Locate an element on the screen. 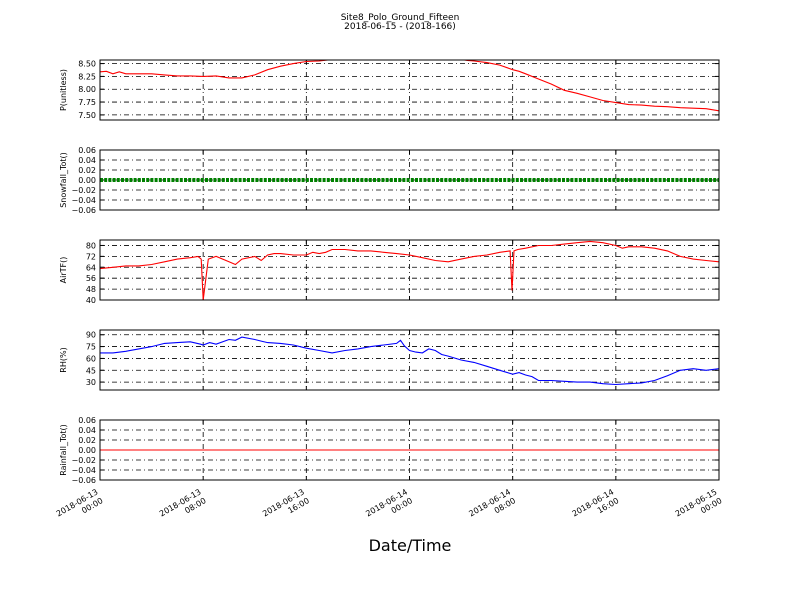  panel-1: 7.50 7.75 8.00 8.25 8.50 P(unitless) is located at coordinates (389, 90).